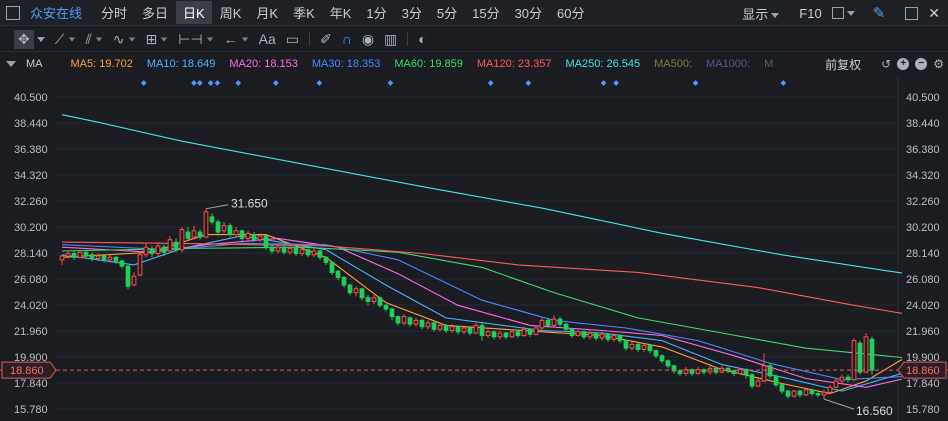 This screenshot has width=948, height=421. I want to click on trendline-tool-icon: ⟋, so click(65, 39).